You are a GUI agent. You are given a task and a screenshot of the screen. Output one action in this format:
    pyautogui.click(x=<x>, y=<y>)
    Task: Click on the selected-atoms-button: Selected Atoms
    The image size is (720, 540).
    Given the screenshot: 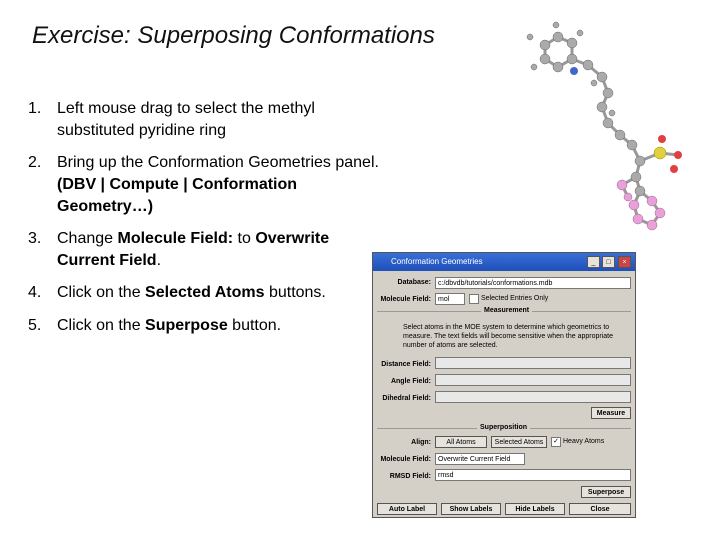 What is the action you would take?
    pyautogui.click(x=519, y=442)
    